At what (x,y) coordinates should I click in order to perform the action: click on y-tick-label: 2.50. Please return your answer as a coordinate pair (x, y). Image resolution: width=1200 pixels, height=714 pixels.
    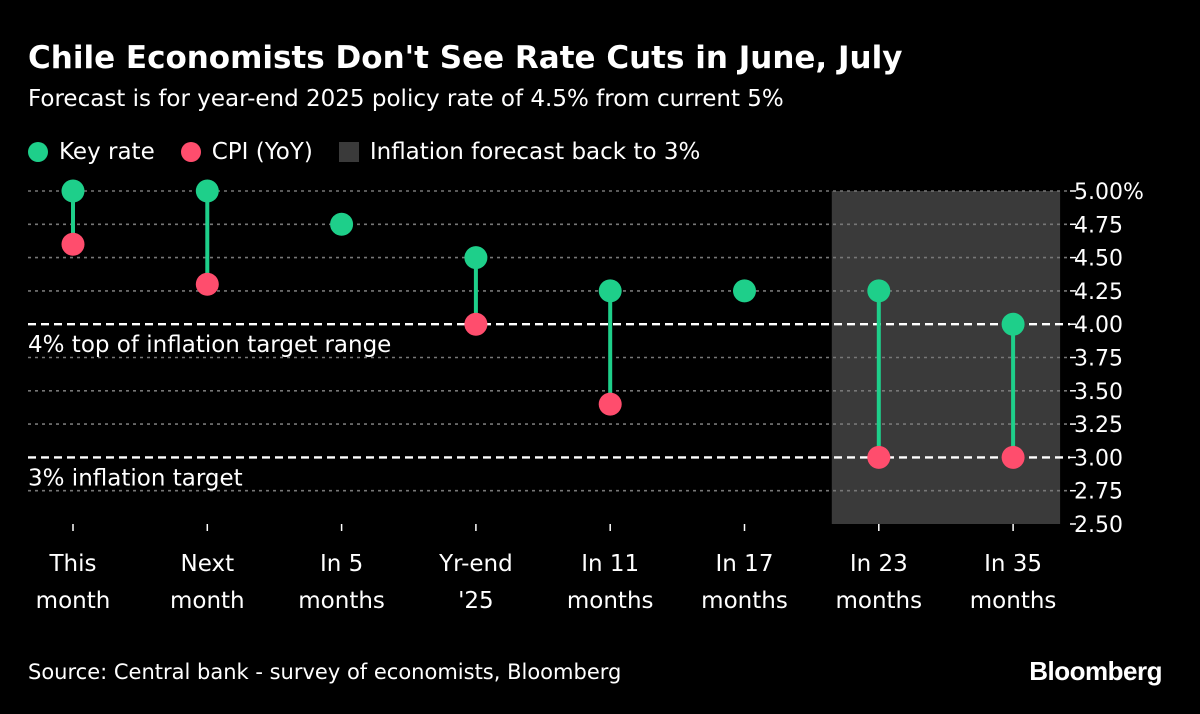
    Looking at the image, I should click on (1098, 525).